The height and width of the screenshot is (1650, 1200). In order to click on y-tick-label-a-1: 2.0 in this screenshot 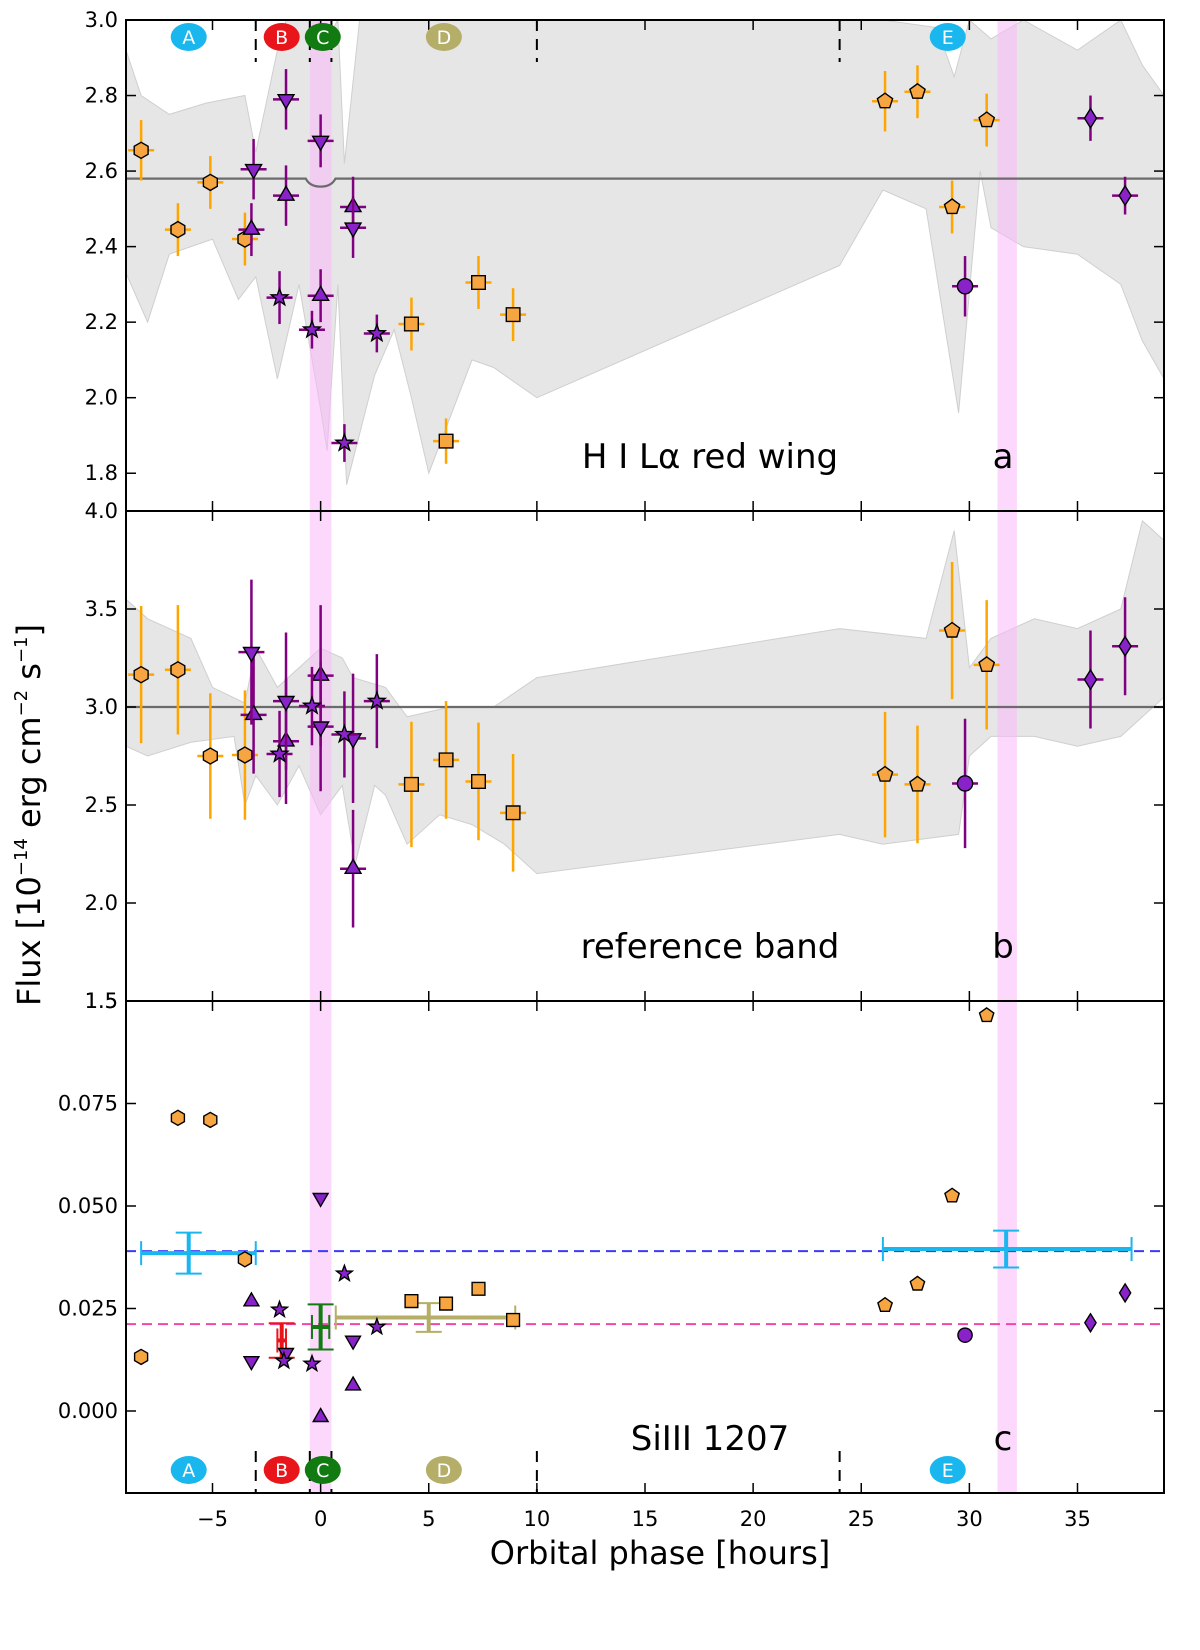, I will do `click(101, 398)`.